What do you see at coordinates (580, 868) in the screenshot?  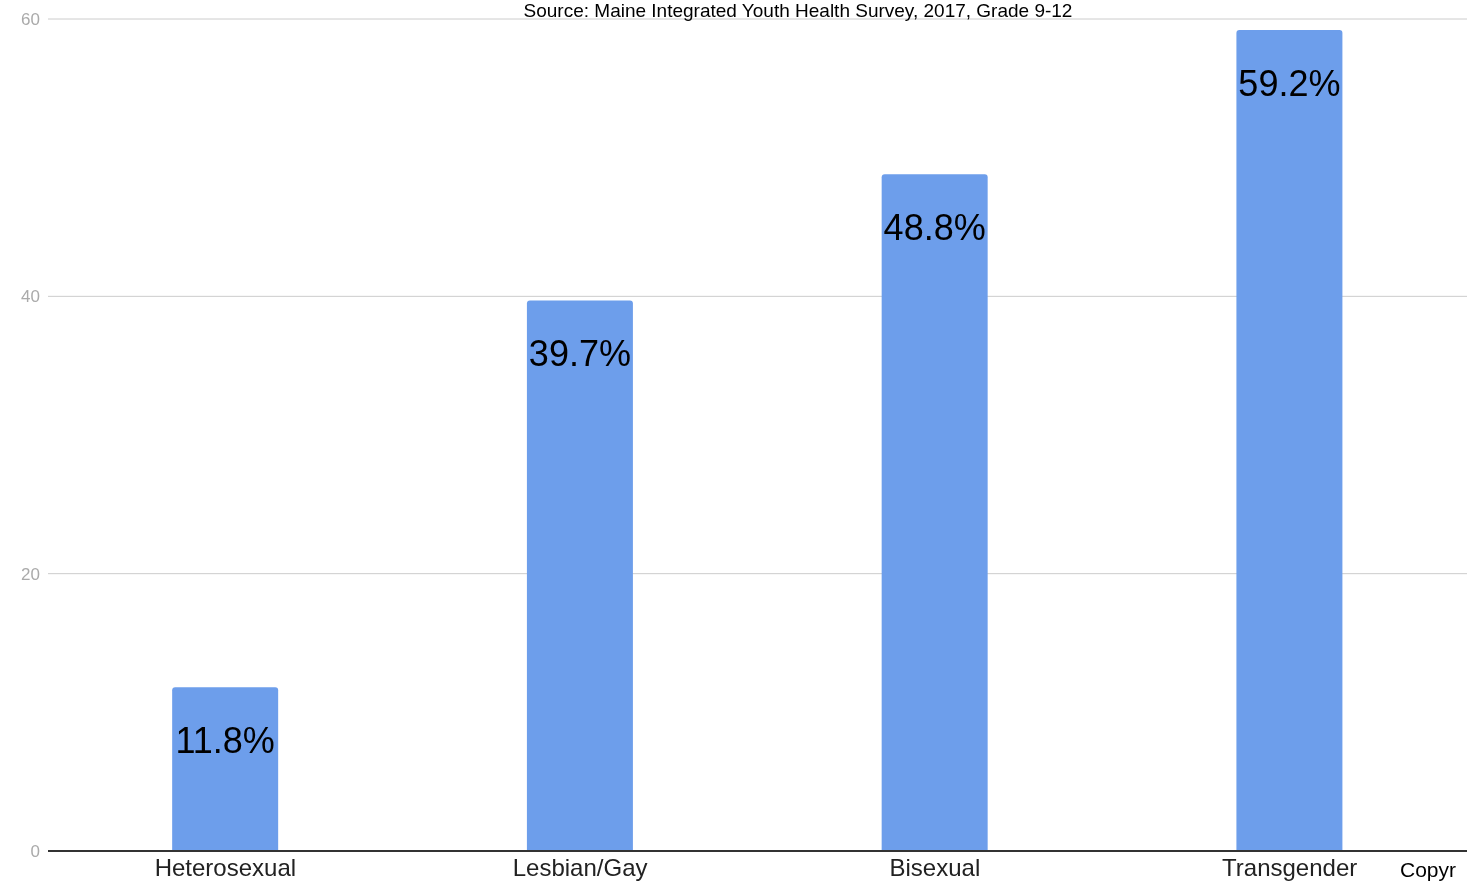 I see `x-tick-label: Lesbian/Gay` at bounding box center [580, 868].